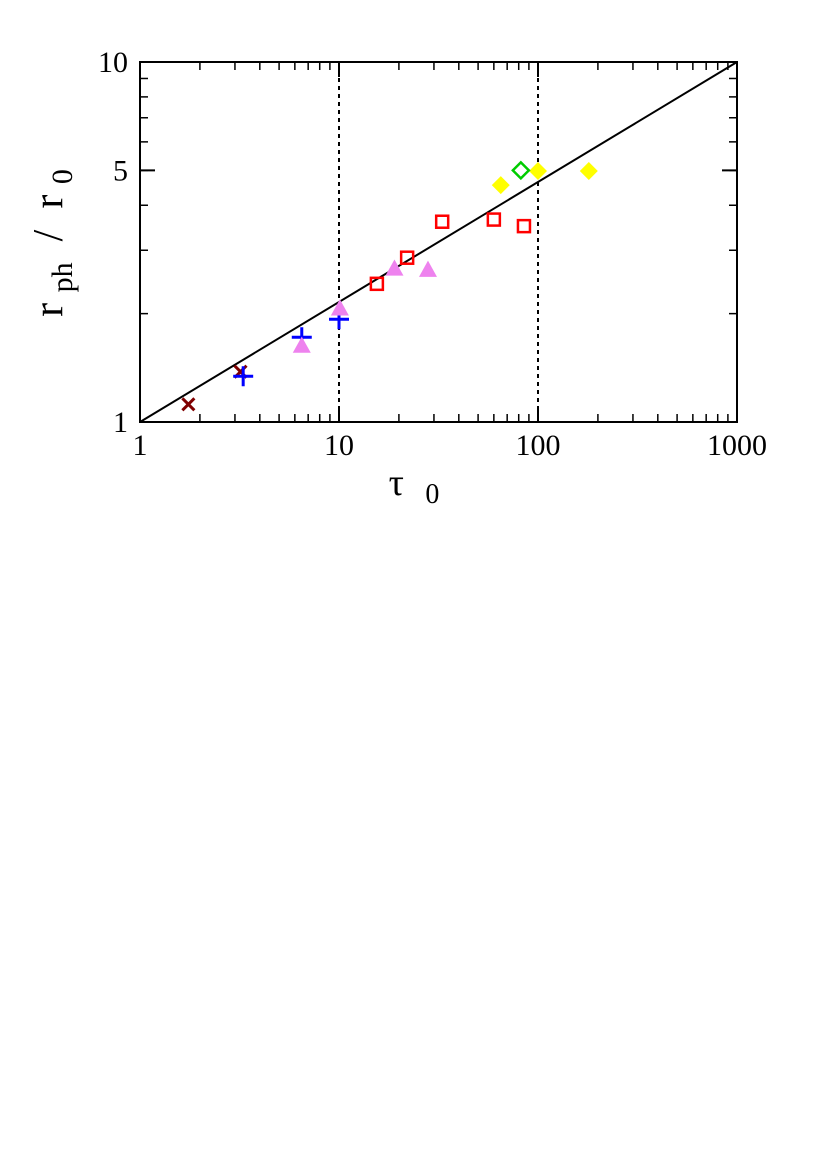 The width and height of the screenshot is (830, 1173). Describe the element at coordinates (737, 445) in the screenshot. I see `x-tick-label: 1000` at that location.